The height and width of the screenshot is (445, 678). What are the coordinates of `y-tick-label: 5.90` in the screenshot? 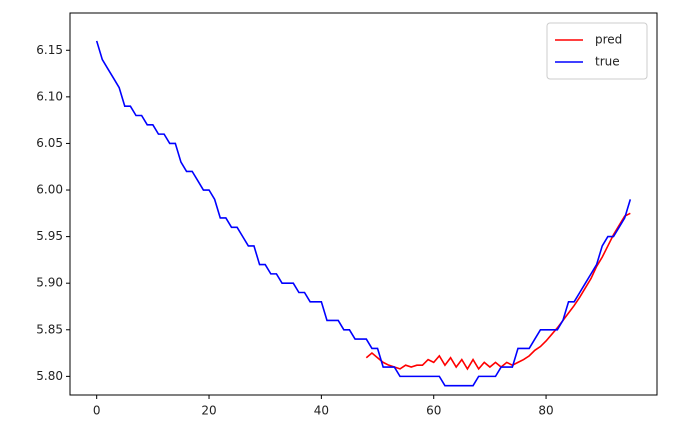 It's located at (49, 283).